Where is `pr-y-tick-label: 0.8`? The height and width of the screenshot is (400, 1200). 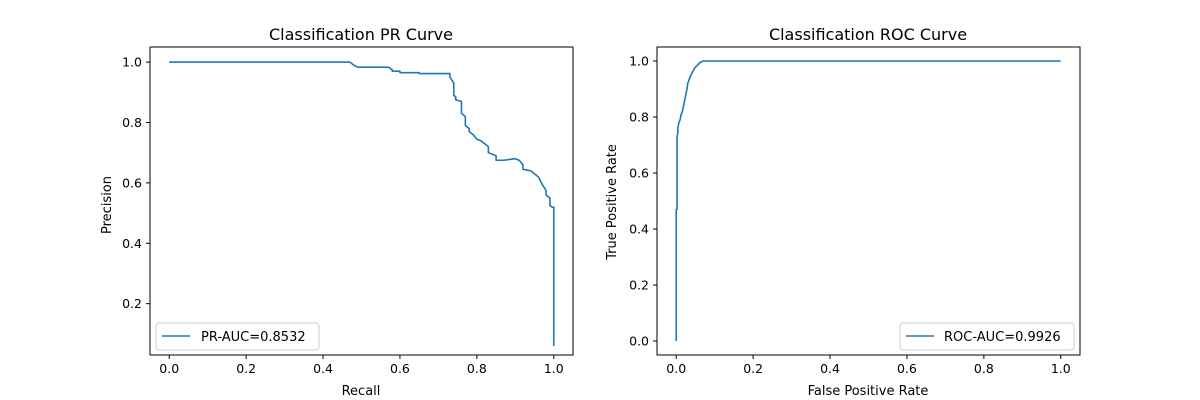 pr-y-tick-label: 0.8 is located at coordinates (132, 122).